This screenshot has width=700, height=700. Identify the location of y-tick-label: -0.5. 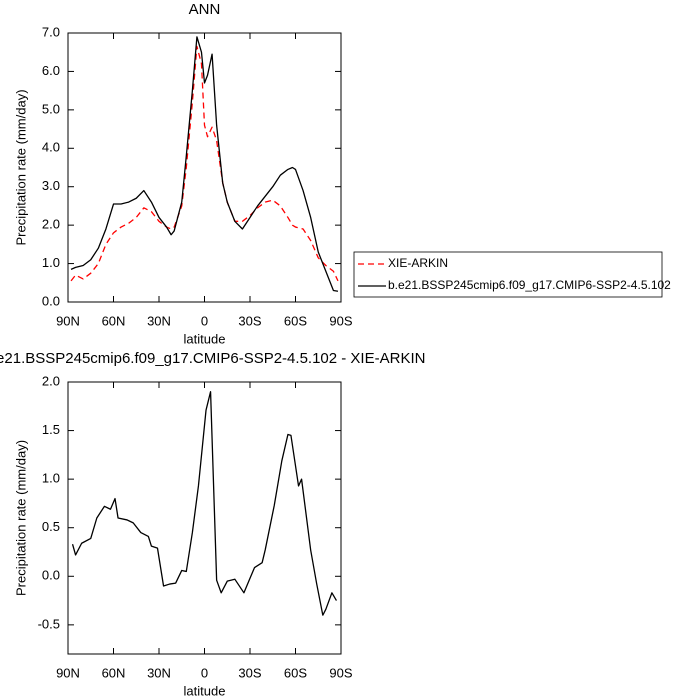
(49, 623).